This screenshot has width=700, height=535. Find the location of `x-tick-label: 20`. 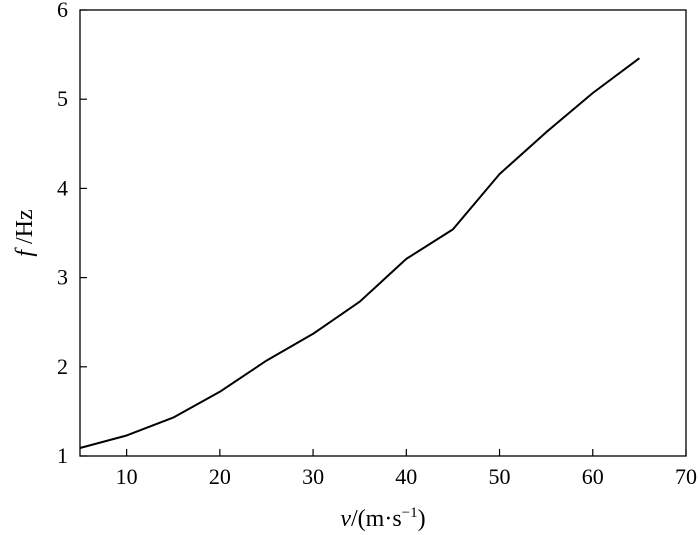

x-tick-label: 20 is located at coordinates (220, 476).